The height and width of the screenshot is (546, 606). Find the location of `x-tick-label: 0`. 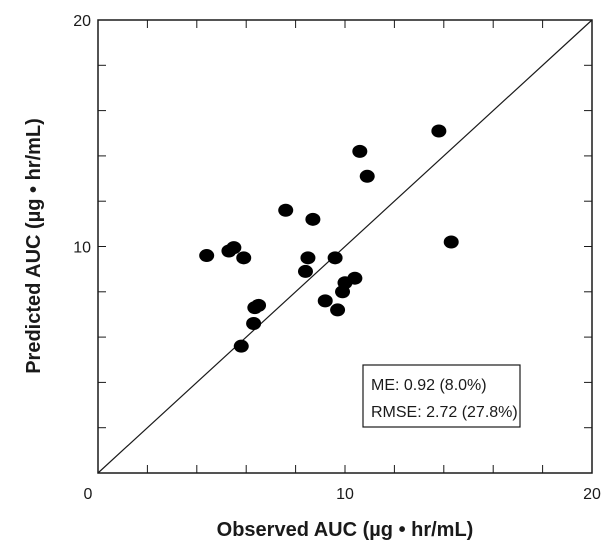

x-tick-label: 0 is located at coordinates (88, 494).